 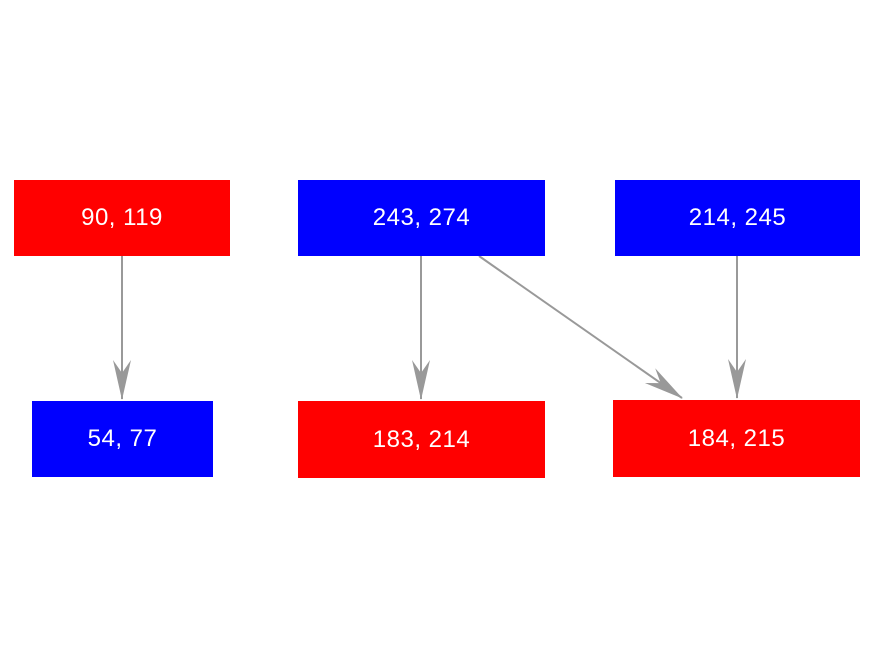 I want to click on node-top-right: 214, 245, so click(x=737, y=218).